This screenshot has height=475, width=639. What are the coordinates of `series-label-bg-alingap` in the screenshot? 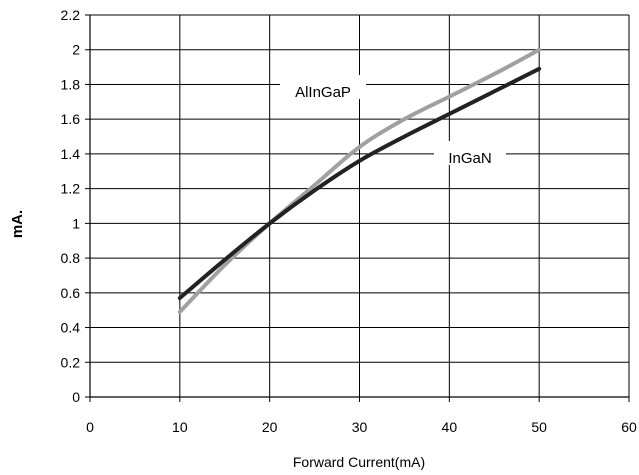 It's located at (323, 87).